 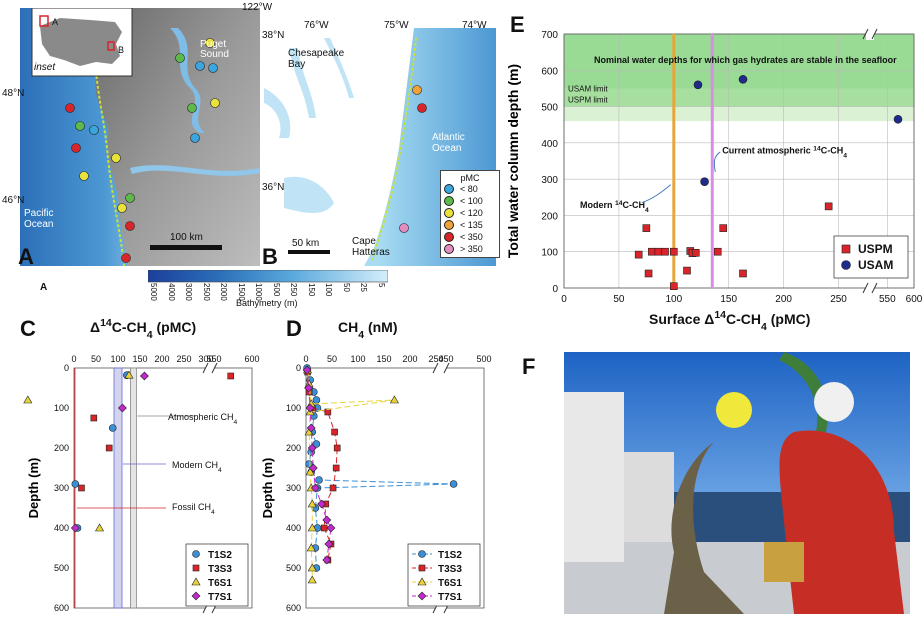 What do you see at coordinates (588, 88) in the screenshot?
I see `usam-limit-label: USAM limit` at bounding box center [588, 88].